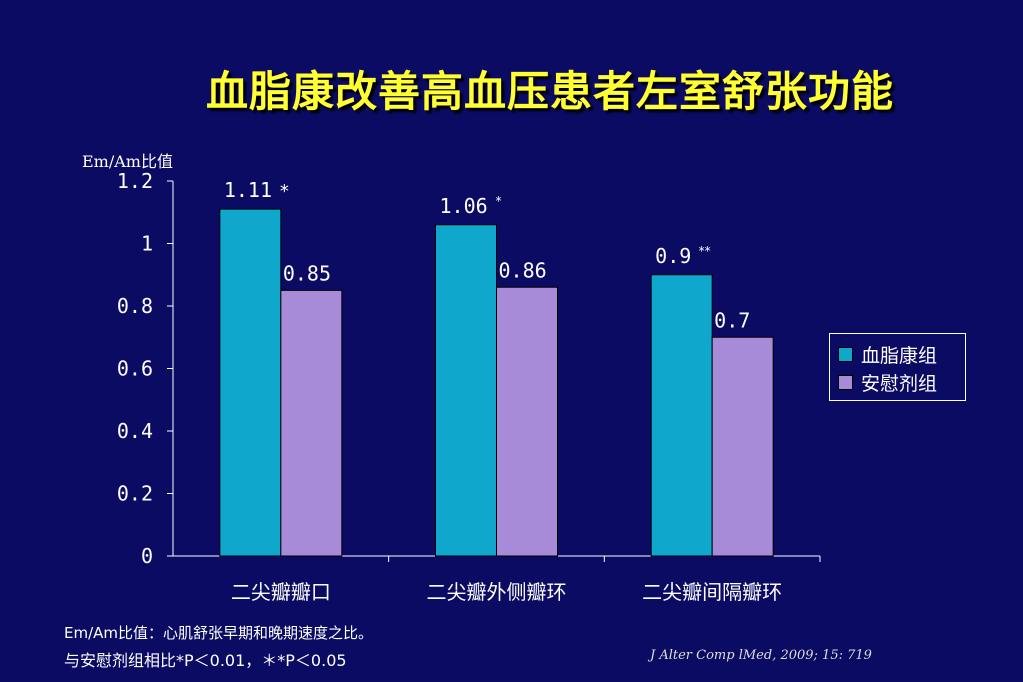 The image size is (1023, 682). I want to click on y-tick-label: 1, so click(147, 244).